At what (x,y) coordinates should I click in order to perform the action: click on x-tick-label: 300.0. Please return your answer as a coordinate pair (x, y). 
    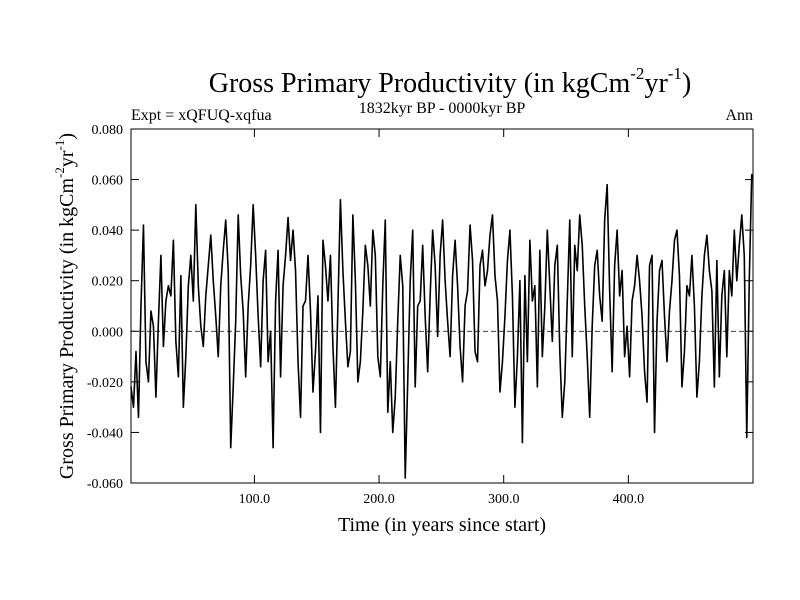
    Looking at the image, I should click on (504, 499).